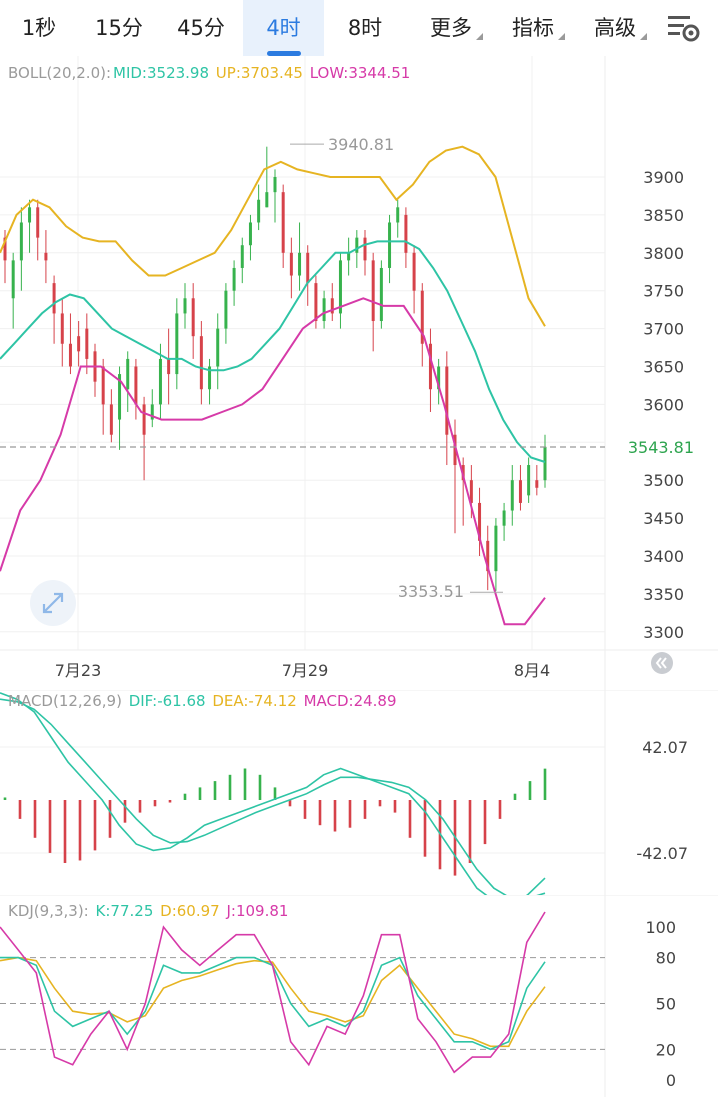 This screenshot has width=718, height=1097. I want to click on expand-chart-button, so click(53, 603).